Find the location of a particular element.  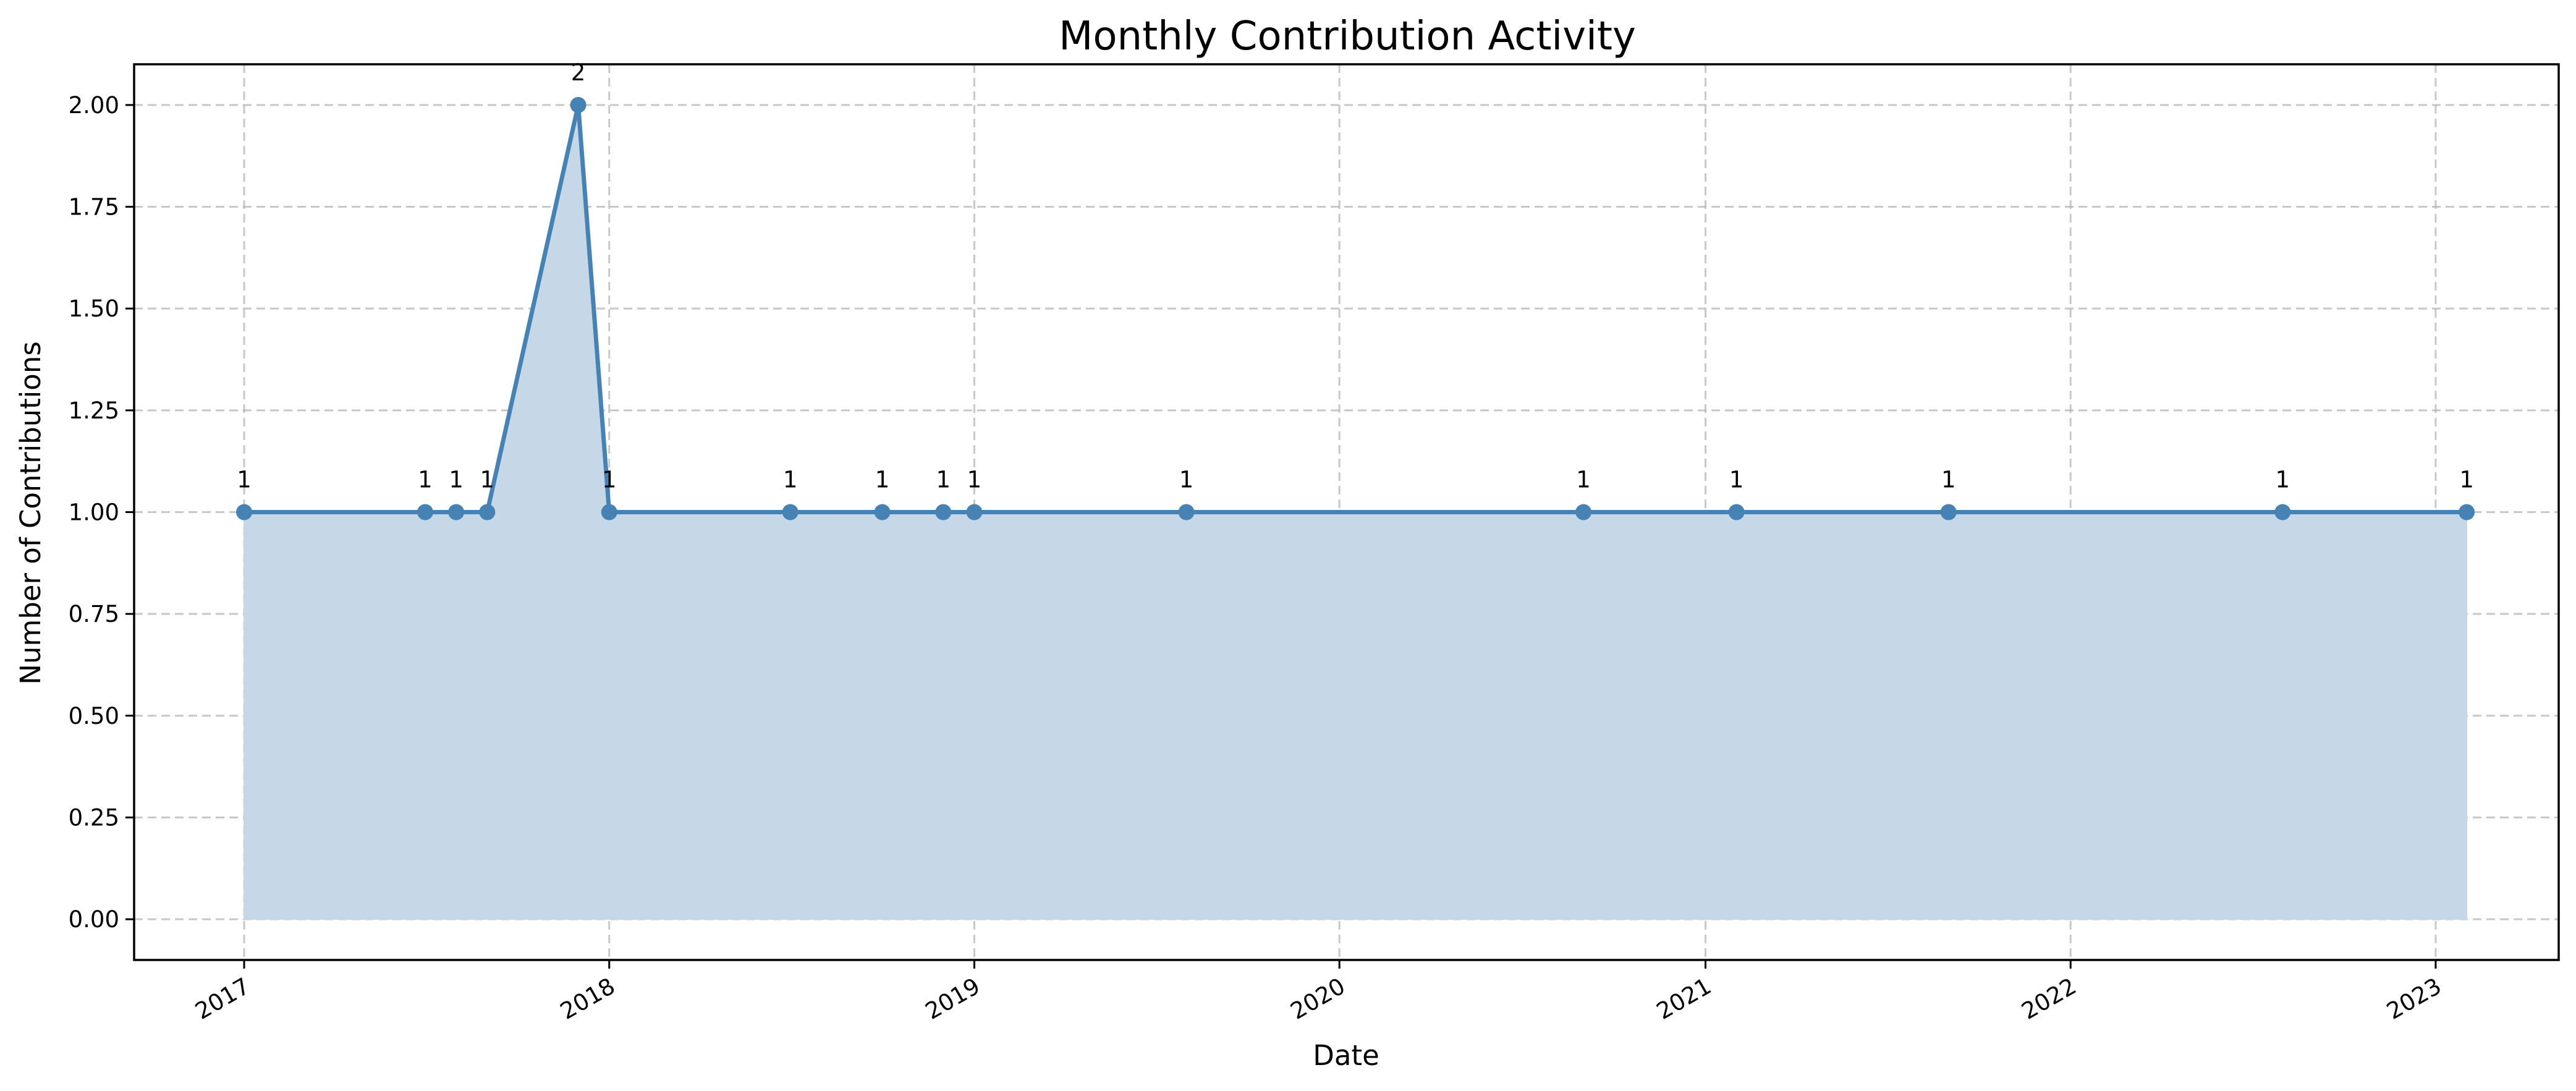

y-tick-label: 0.75 is located at coordinates (94, 614).